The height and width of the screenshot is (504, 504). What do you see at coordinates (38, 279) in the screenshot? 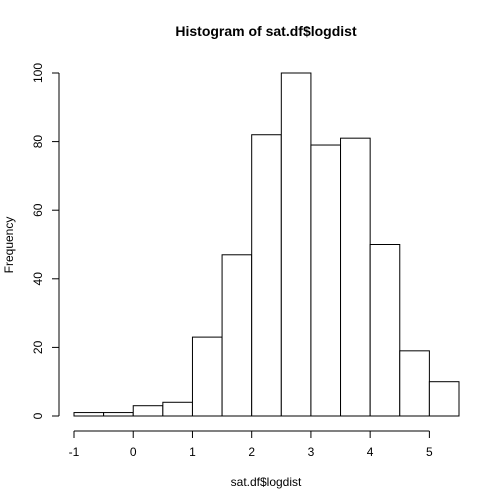
I see `y-tick-label: 40` at bounding box center [38, 279].